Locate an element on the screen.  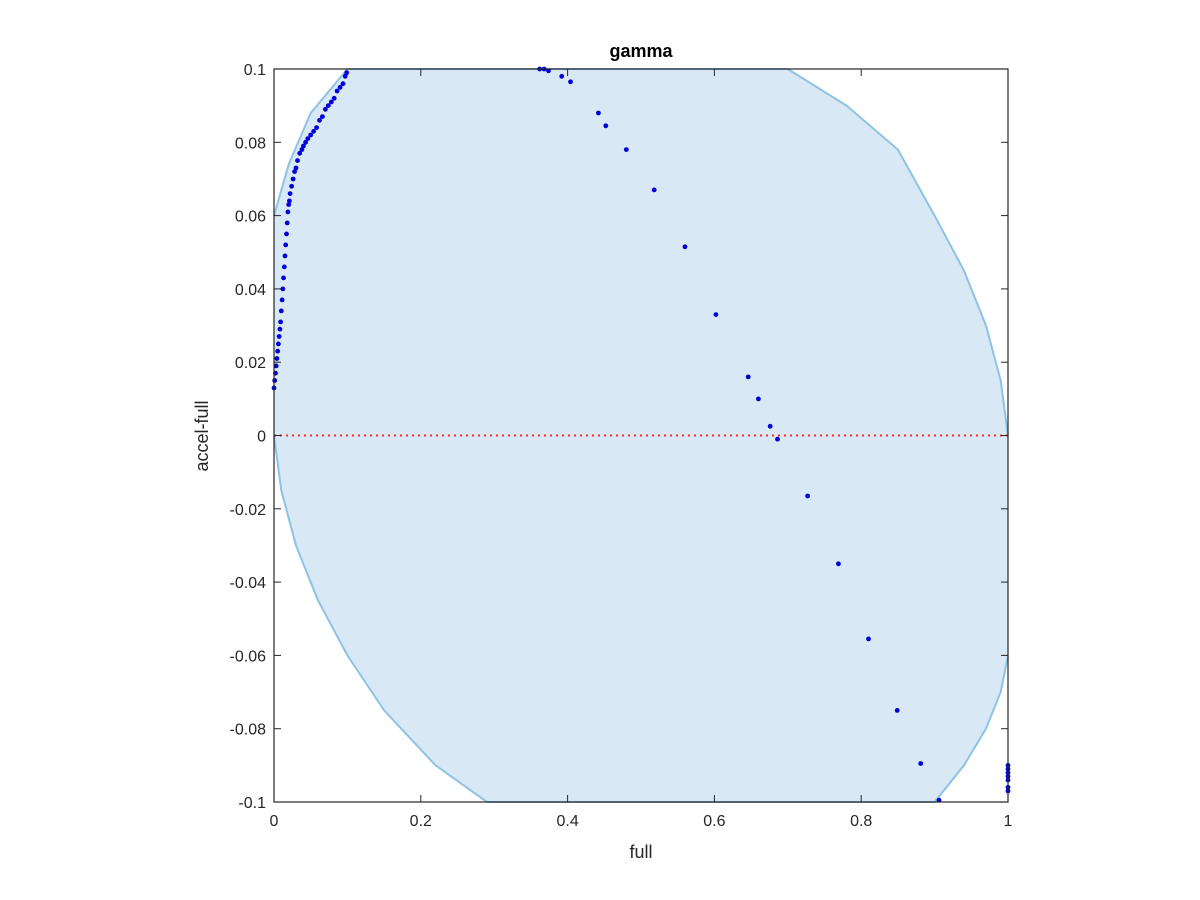
y-tick-label: -0.1 is located at coordinates (252, 803).